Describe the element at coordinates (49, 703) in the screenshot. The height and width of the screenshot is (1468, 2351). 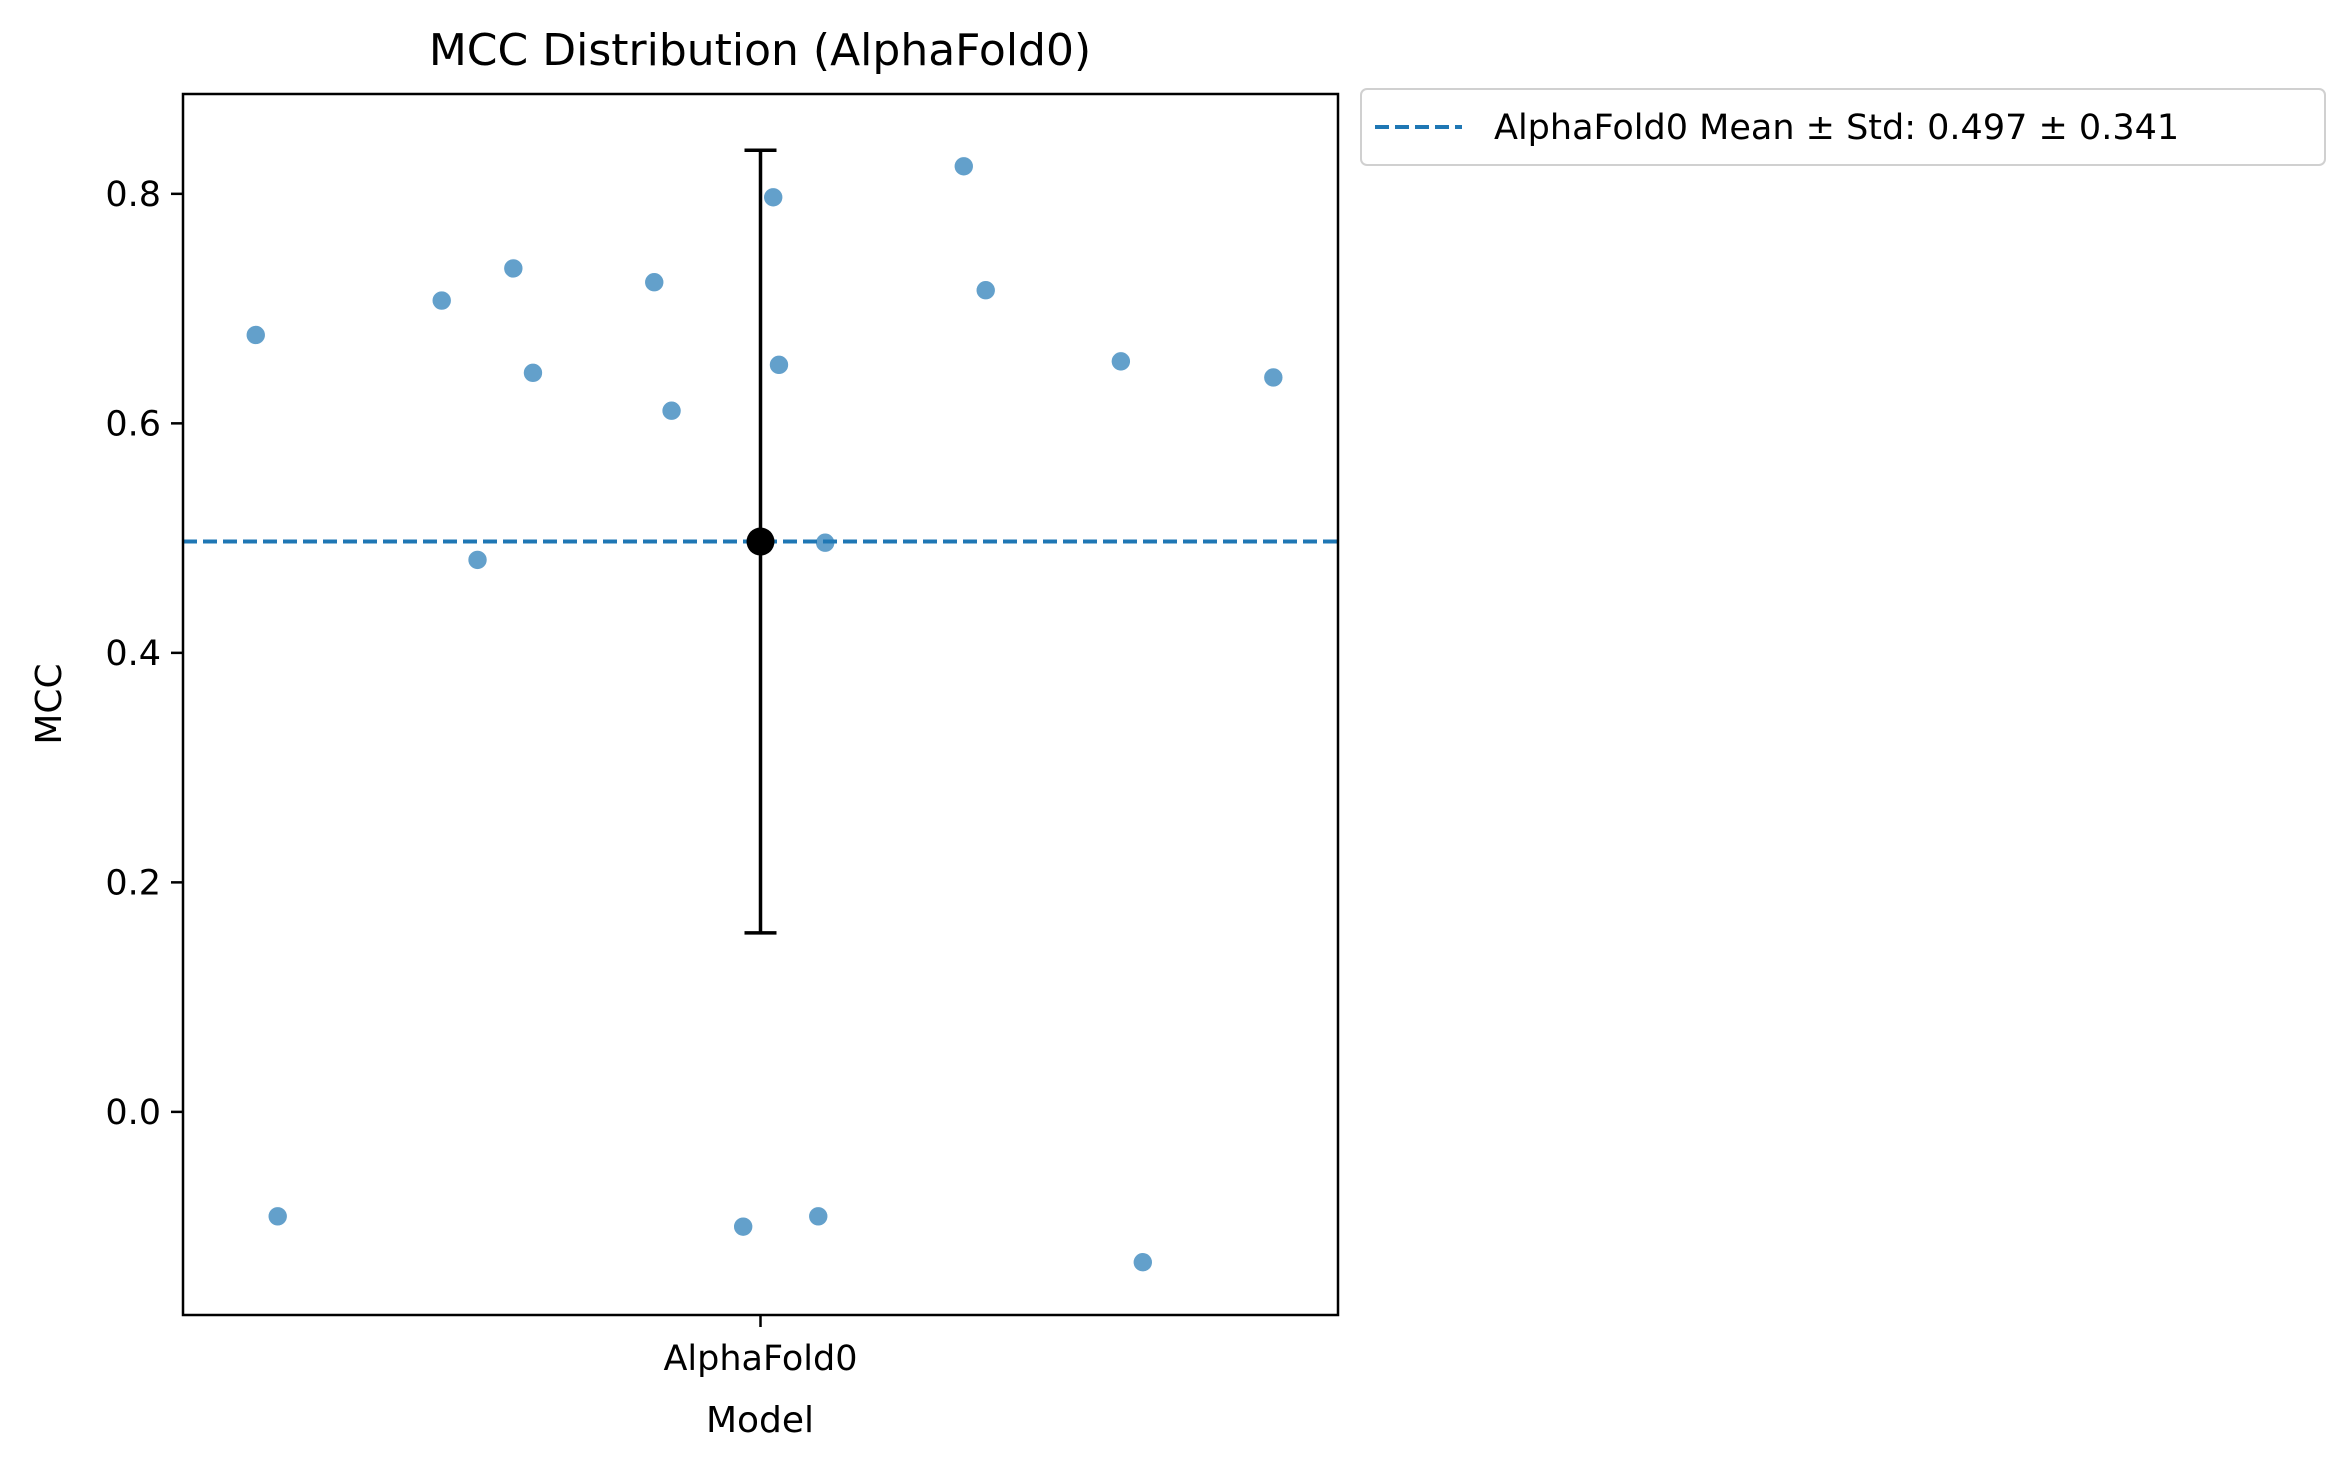
I see `y-axis-label: MCC` at that location.